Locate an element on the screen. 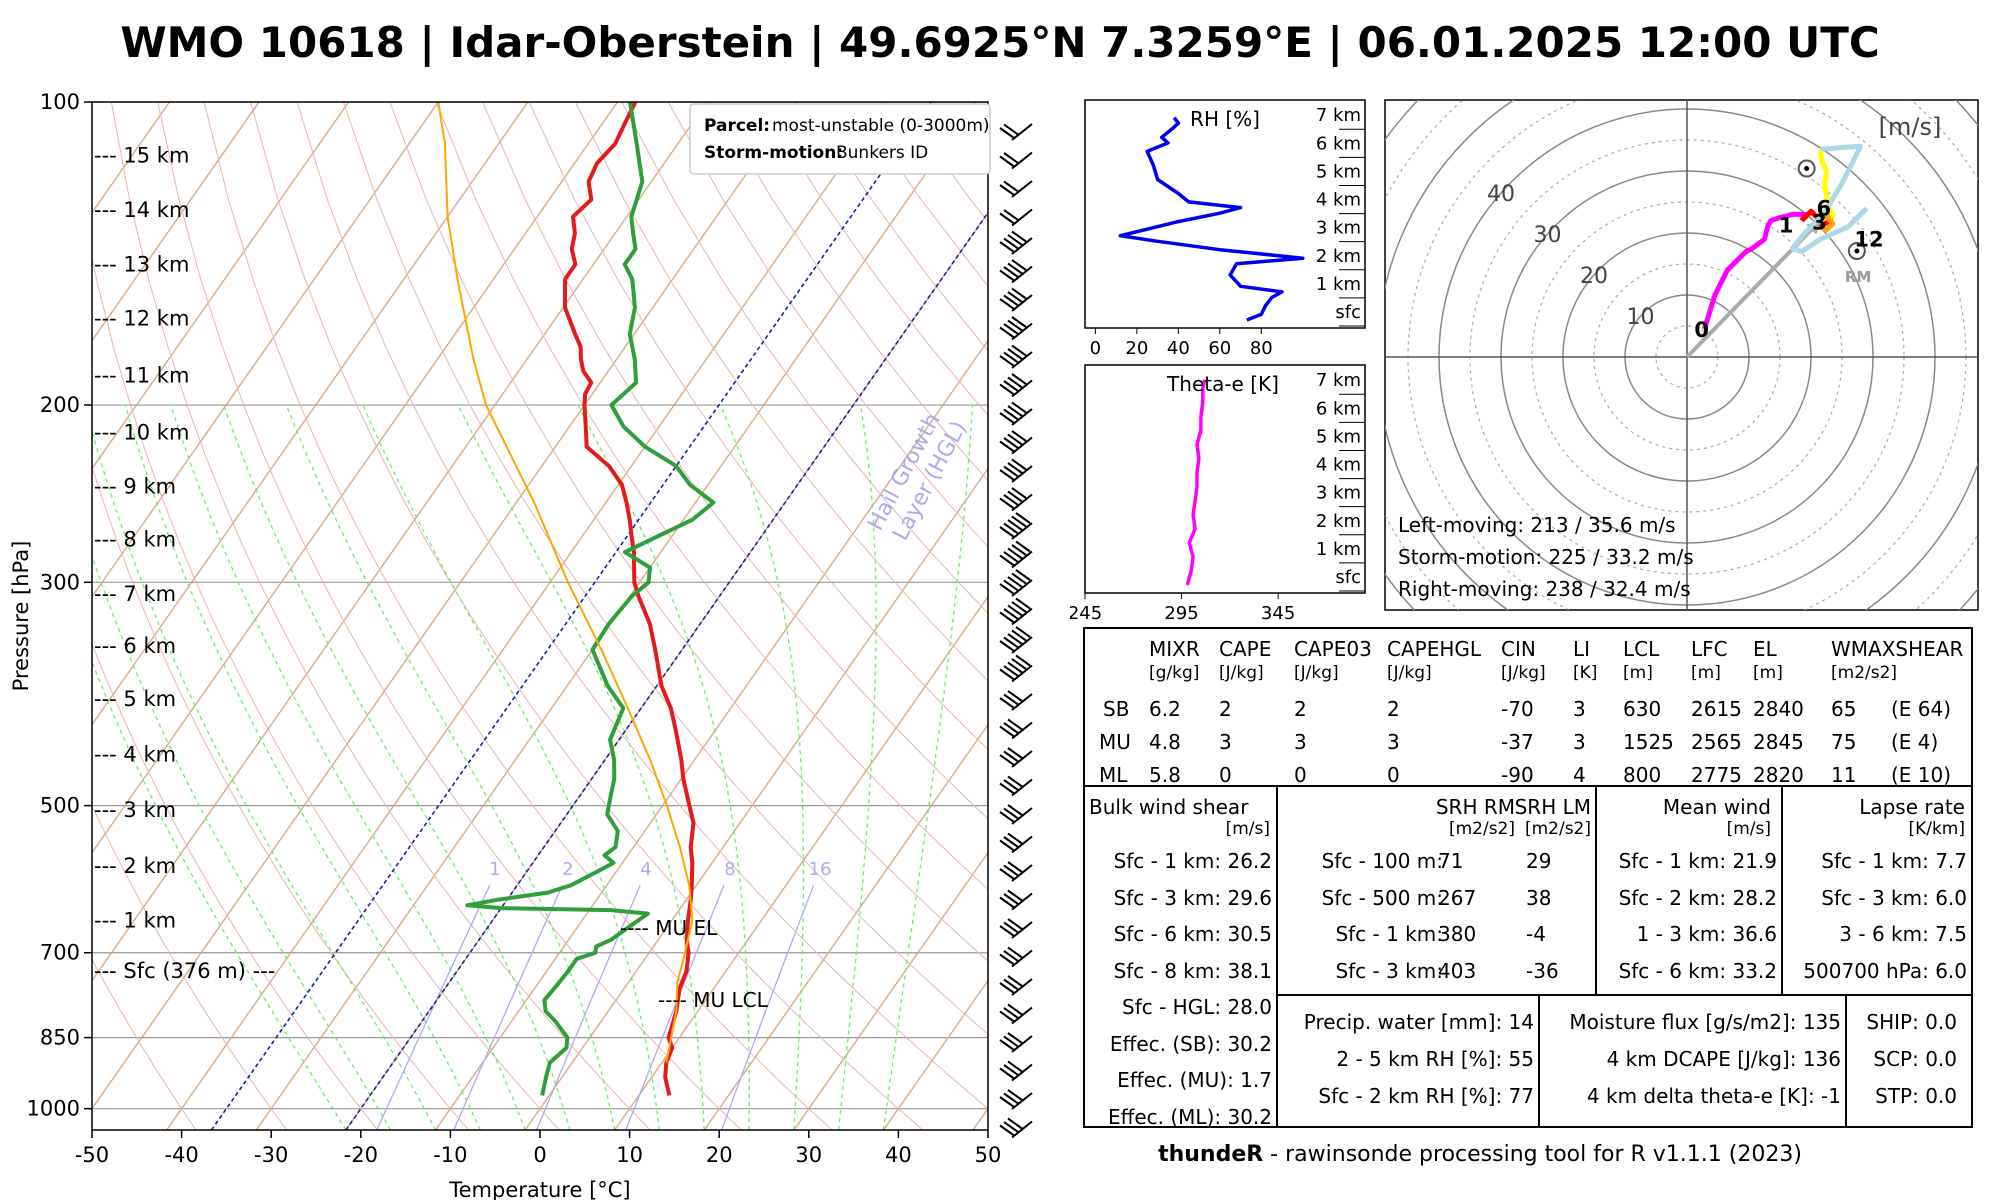  x-tick-label: -40 is located at coordinates (181, 1155).